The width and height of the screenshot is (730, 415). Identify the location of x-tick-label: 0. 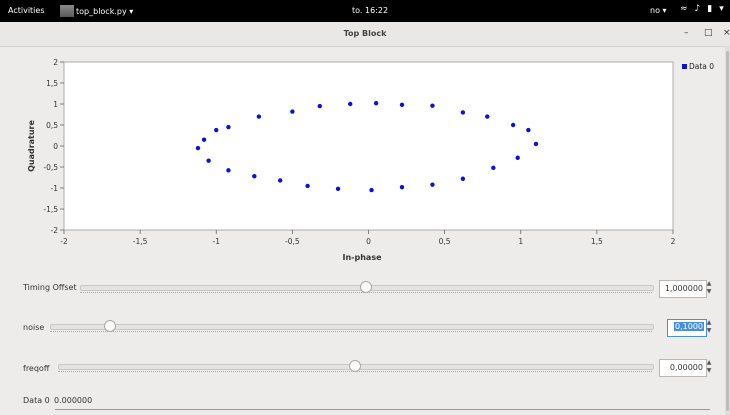
(368, 241).